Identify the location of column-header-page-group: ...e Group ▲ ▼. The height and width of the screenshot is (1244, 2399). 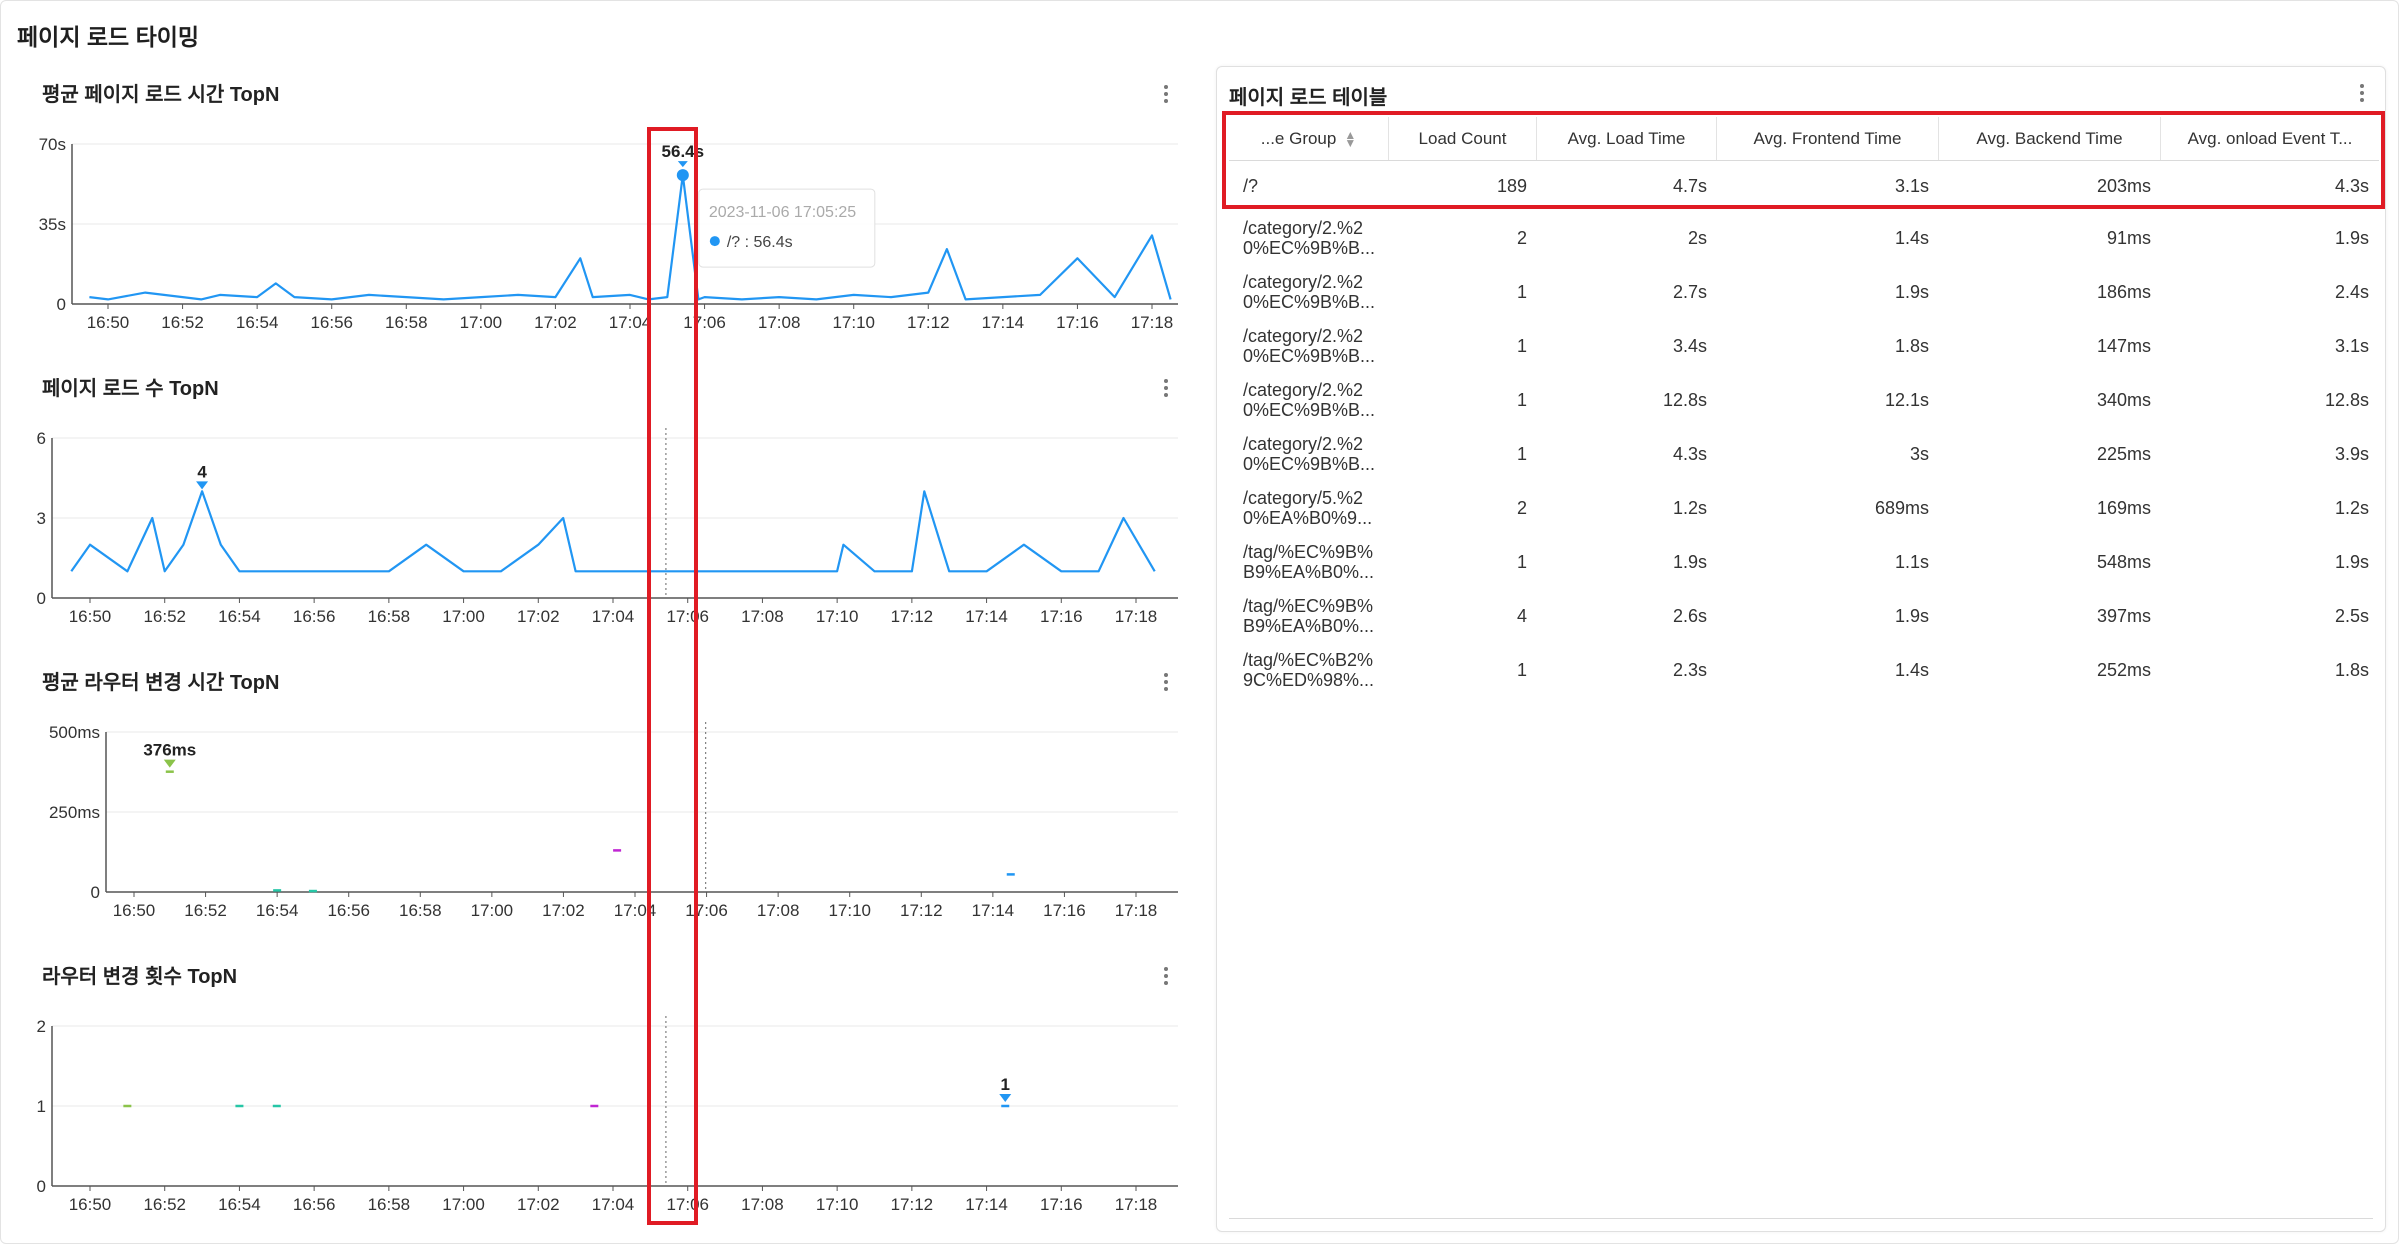
(1309, 138).